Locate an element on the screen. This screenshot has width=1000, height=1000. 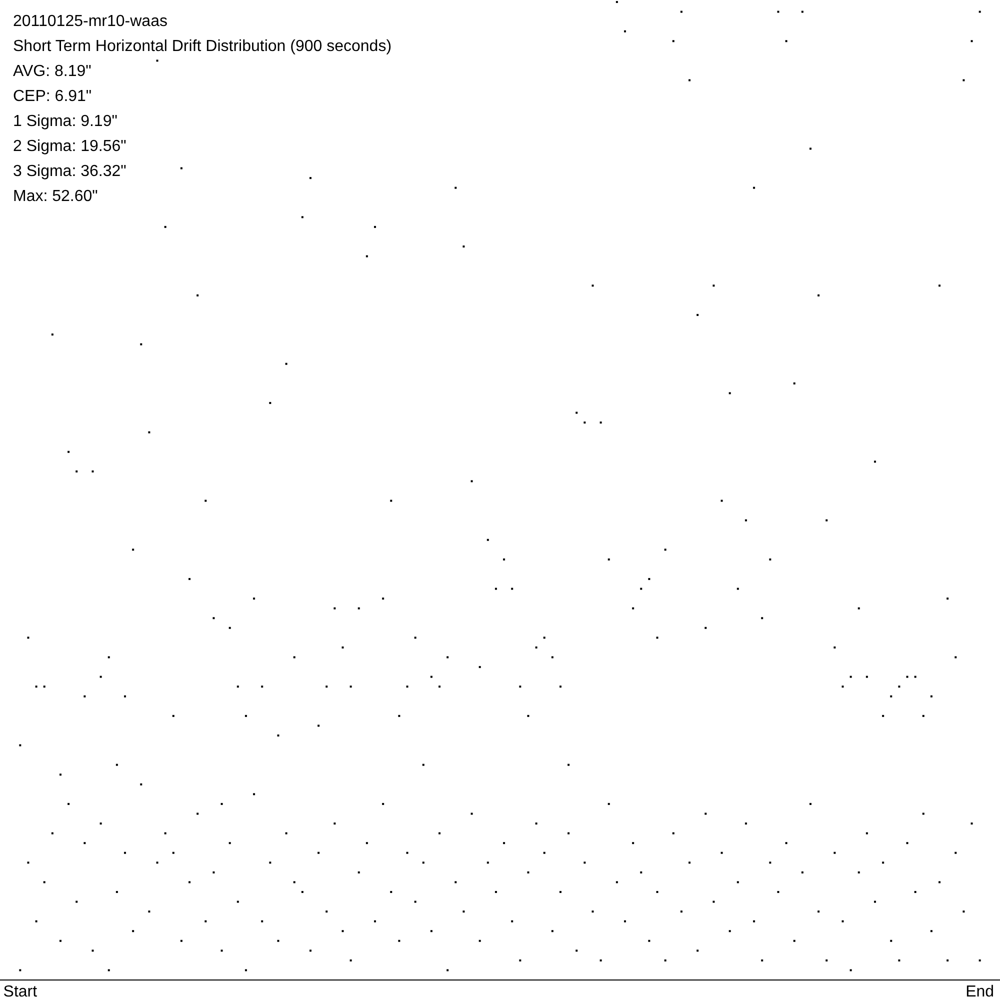
annotation: 3 Sigma: 36.32" is located at coordinates (69, 171).